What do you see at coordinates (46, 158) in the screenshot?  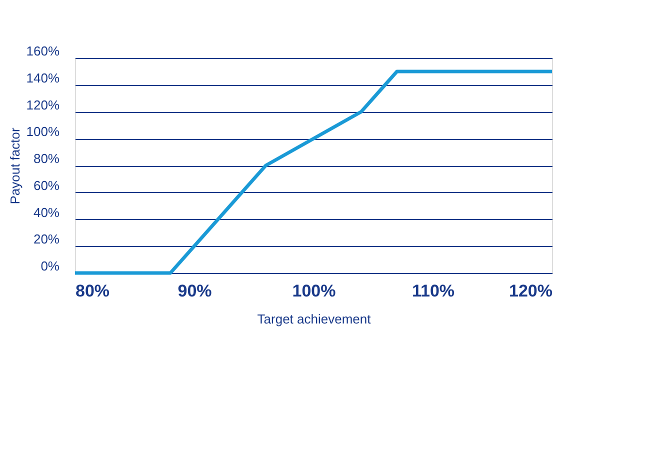 I see `y-tick-label: 80%` at bounding box center [46, 158].